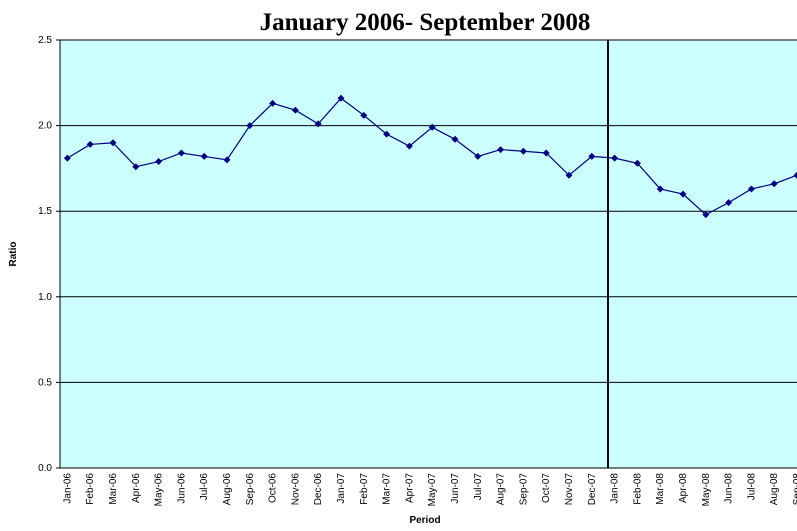  What do you see at coordinates (45, 382) in the screenshot?
I see `y-tick-label: 0.5` at bounding box center [45, 382].